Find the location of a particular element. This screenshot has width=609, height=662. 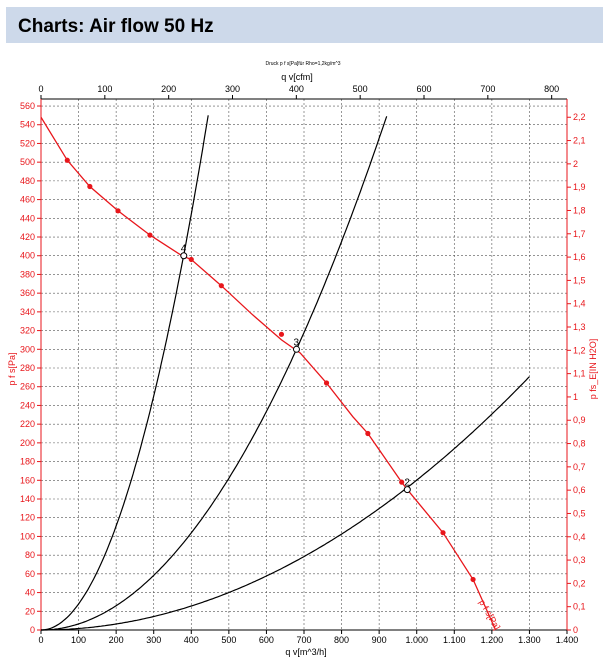

left-tick-label: 360 is located at coordinates (27, 293).